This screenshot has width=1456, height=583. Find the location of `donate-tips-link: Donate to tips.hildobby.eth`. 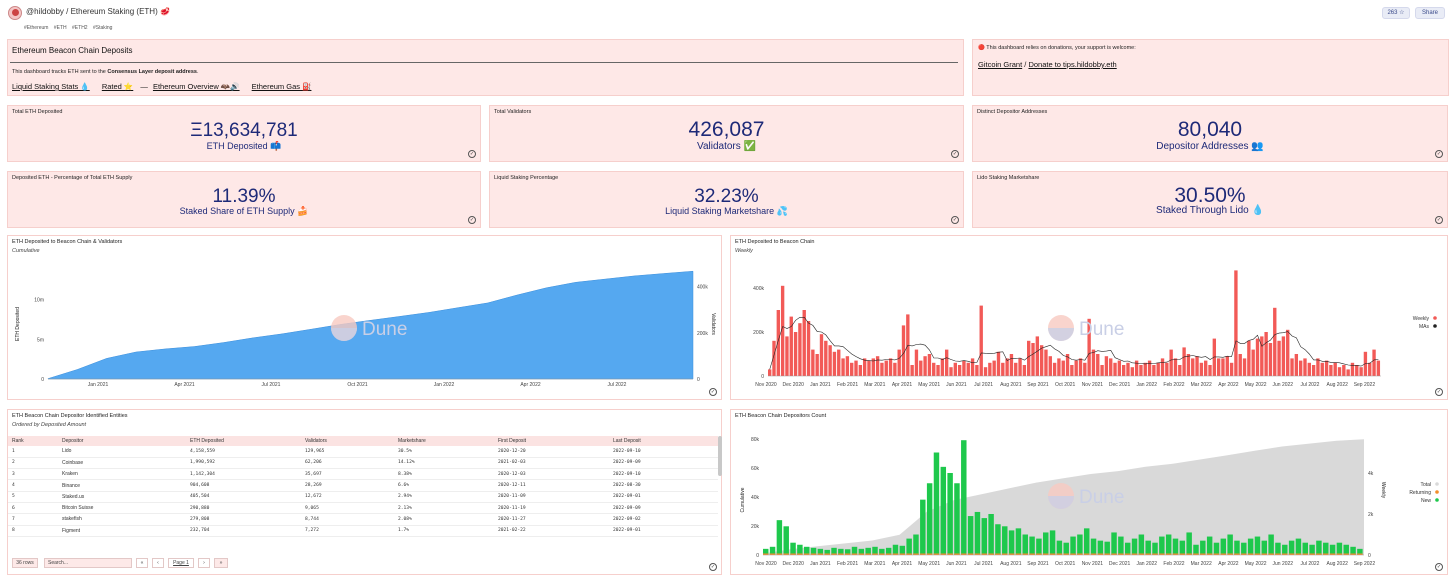

donate-tips-link: Donate to tips.hildobby.eth is located at coordinates (1072, 64).